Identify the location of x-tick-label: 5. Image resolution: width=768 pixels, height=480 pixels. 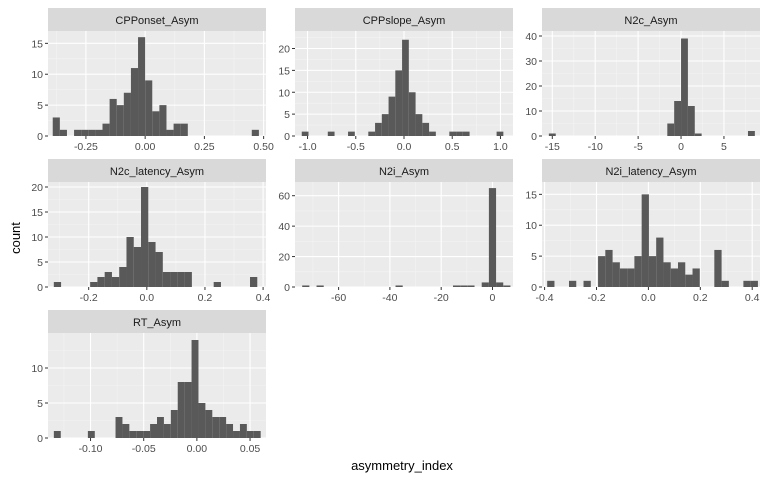
(724, 147).